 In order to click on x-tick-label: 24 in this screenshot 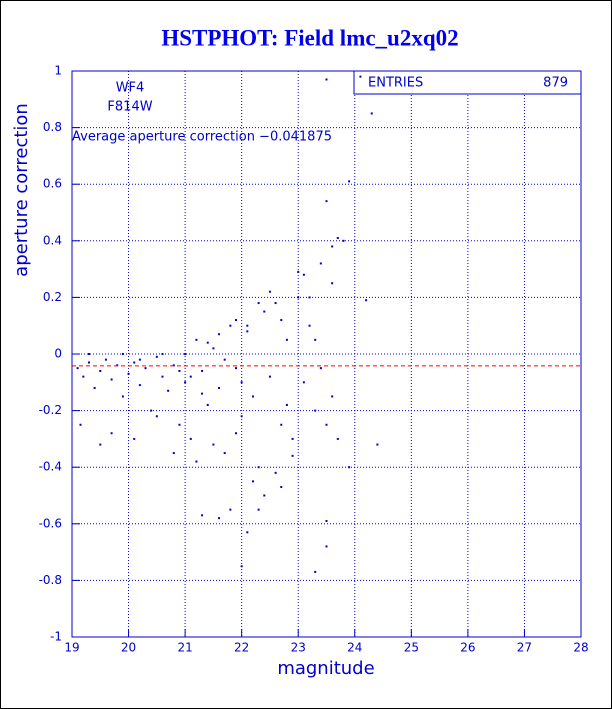, I will do `click(354, 648)`.